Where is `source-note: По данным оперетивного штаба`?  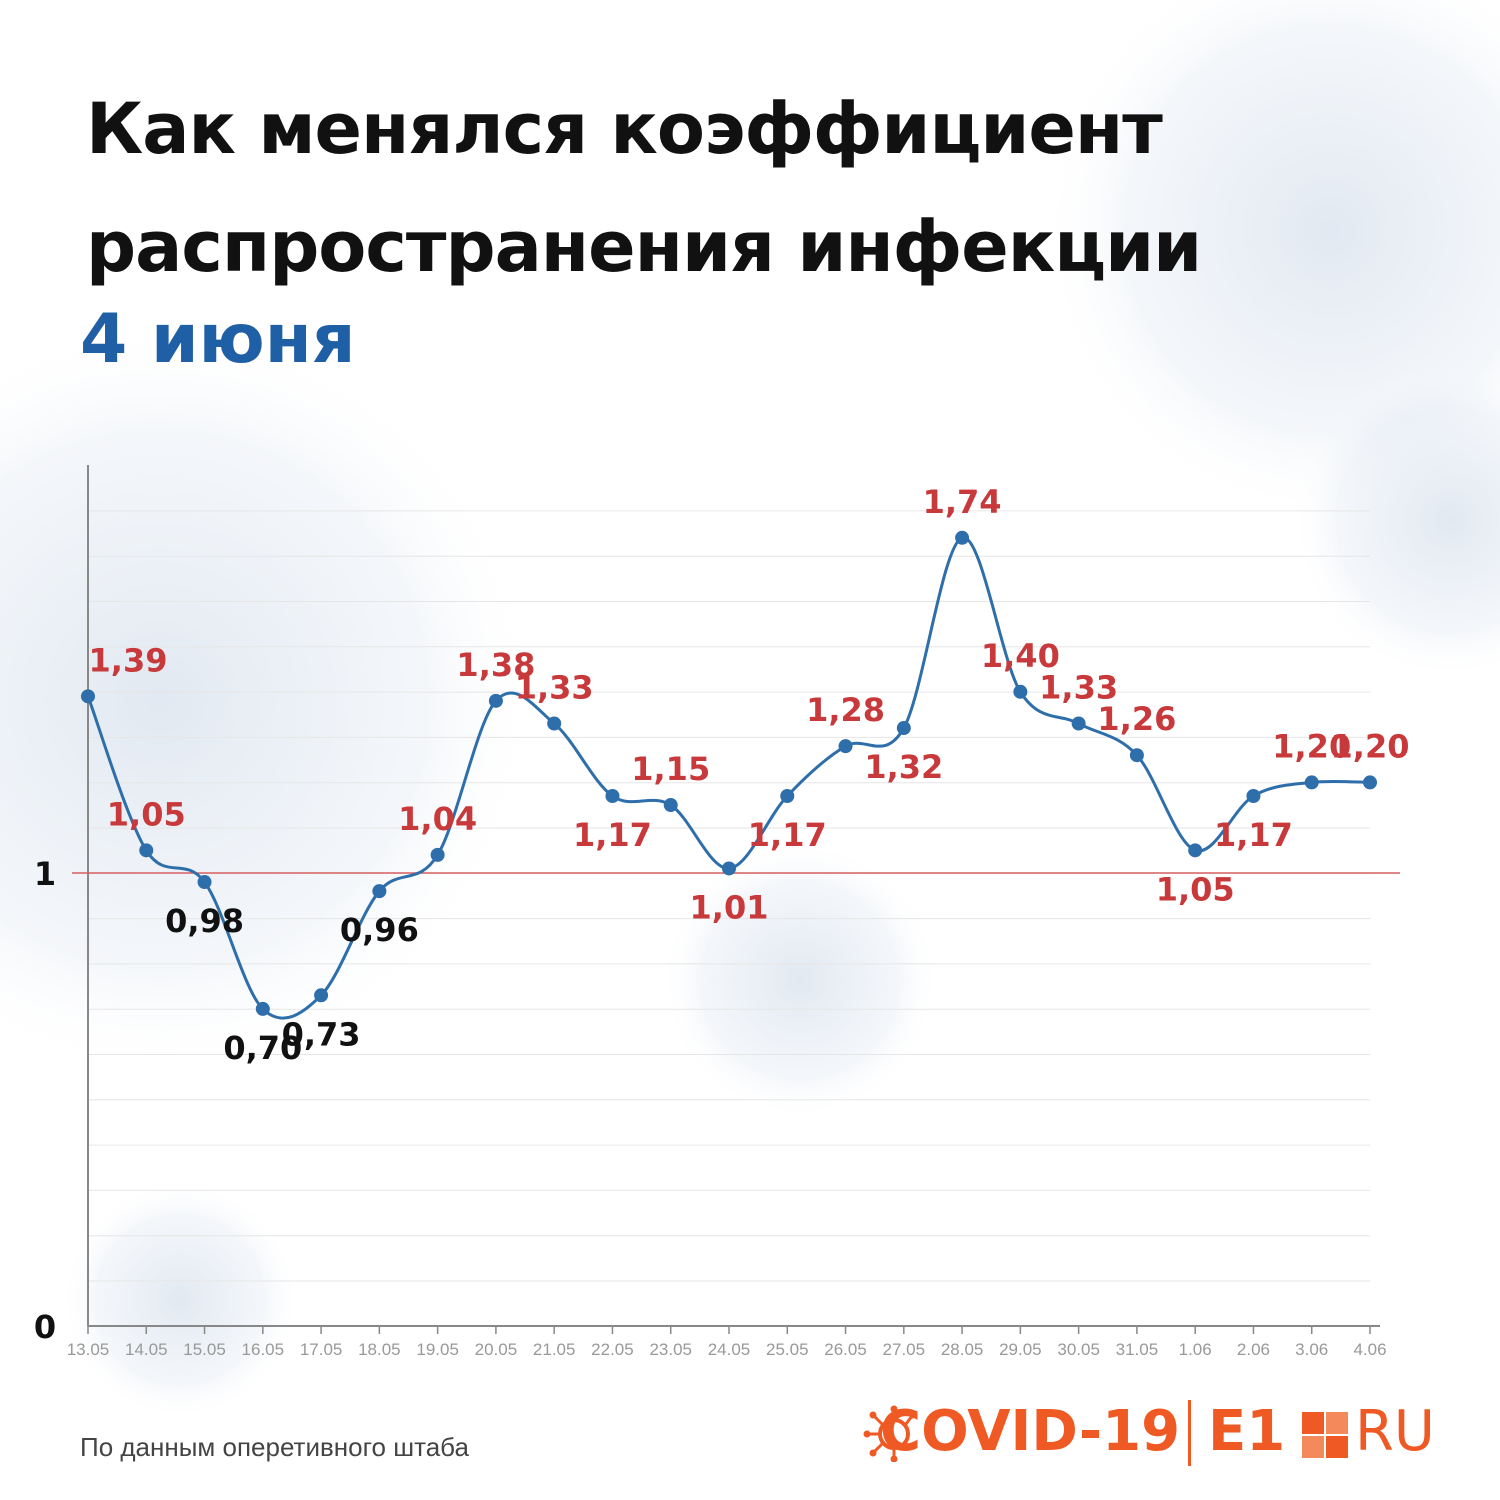
source-note: По данным оперетивного штаба is located at coordinates (274, 1447).